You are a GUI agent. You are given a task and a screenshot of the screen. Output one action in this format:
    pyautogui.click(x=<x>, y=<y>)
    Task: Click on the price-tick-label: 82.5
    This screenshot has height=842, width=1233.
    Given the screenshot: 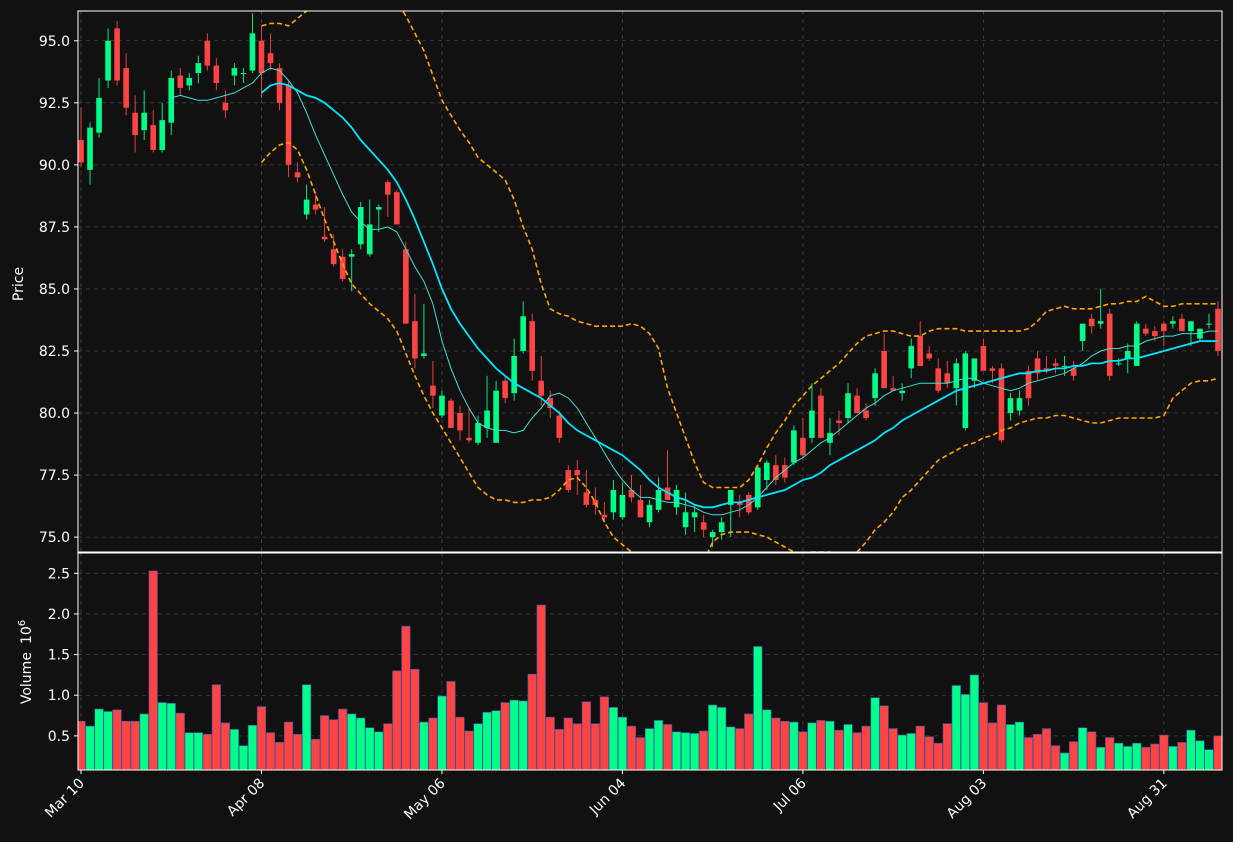 What is the action you would take?
    pyautogui.click(x=54, y=352)
    